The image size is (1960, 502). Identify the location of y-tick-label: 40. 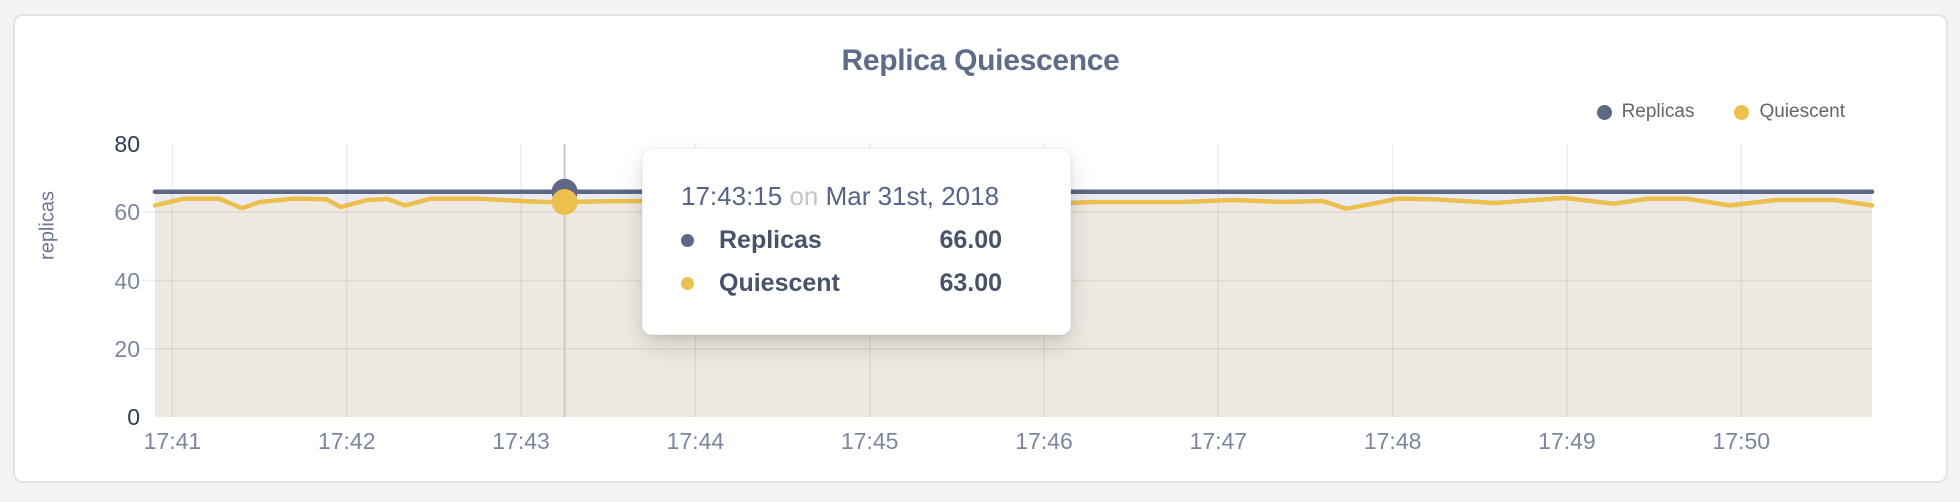
(127, 280).